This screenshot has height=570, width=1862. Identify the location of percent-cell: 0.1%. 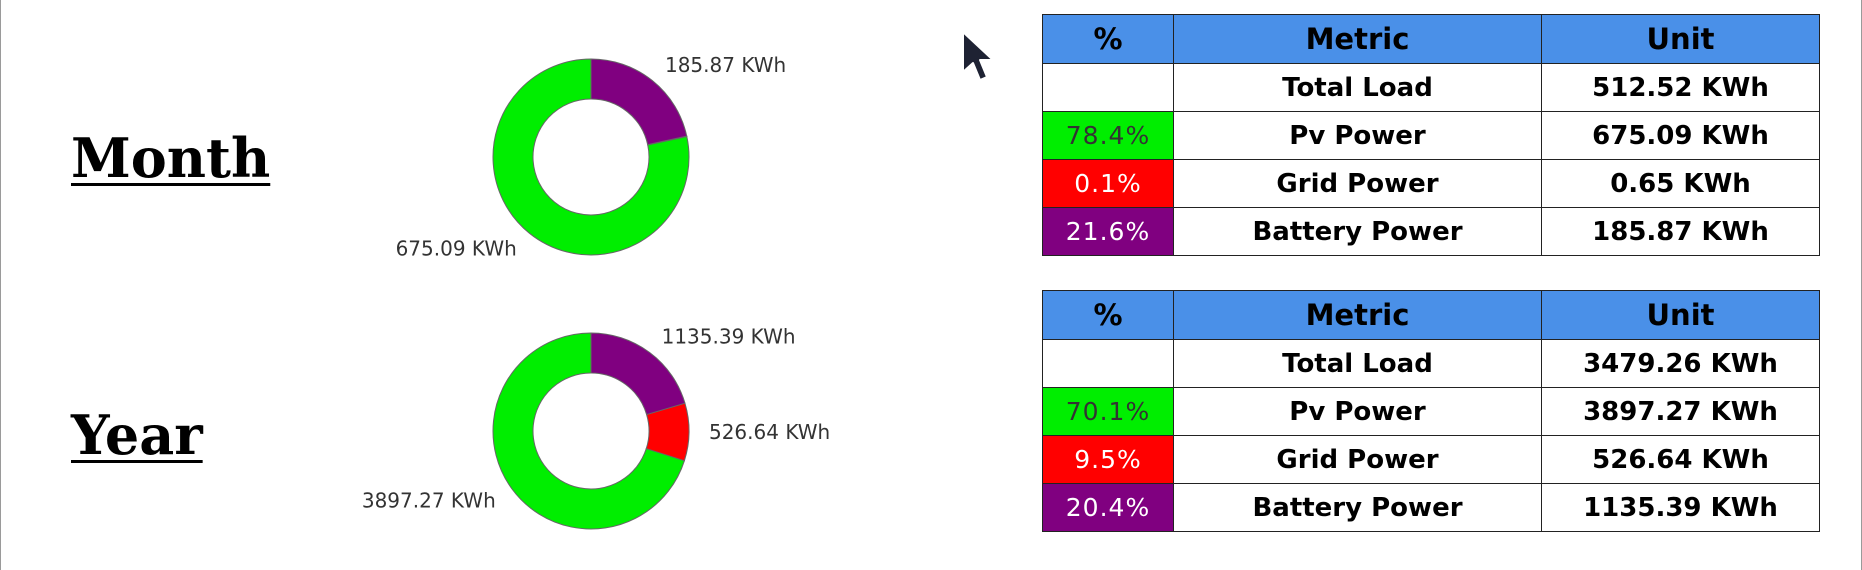
(1108, 183).